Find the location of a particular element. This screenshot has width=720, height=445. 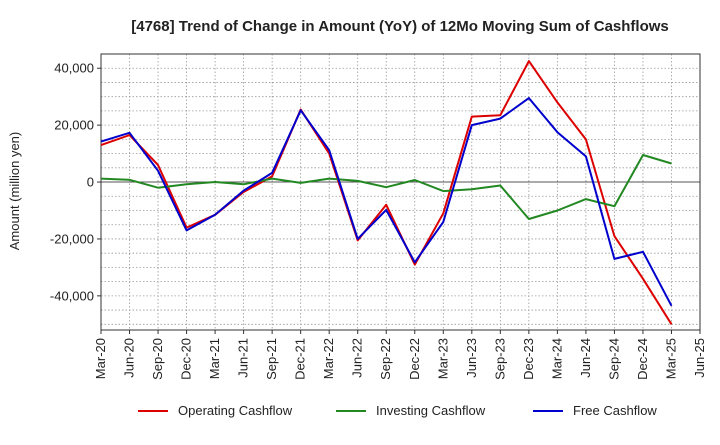

y-tick-label: 0 is located at coordinates (90, 182).